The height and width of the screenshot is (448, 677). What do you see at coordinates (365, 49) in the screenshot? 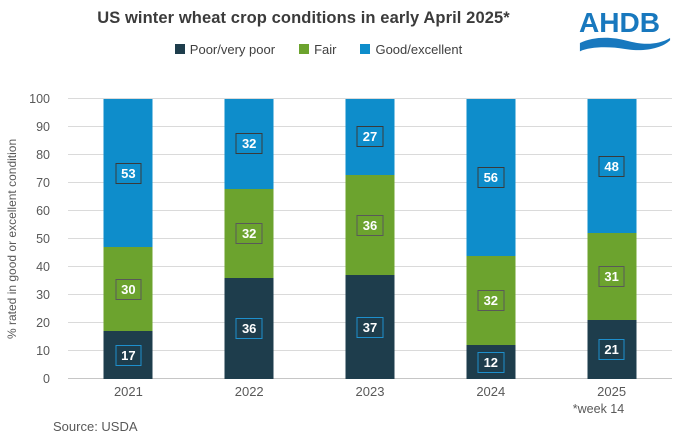
I see `legend-swatch-good-excellent` at bounding box center [365, 49].